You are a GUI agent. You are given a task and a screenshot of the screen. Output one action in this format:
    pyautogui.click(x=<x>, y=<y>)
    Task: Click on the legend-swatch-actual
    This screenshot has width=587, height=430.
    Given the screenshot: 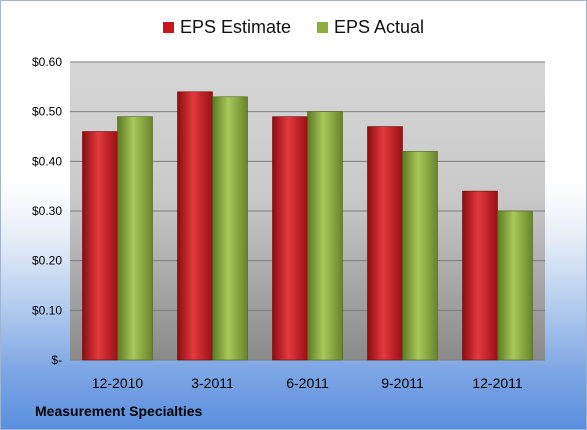 What is the action you would take?
    pyautogui.click(x=322, y=27)
    